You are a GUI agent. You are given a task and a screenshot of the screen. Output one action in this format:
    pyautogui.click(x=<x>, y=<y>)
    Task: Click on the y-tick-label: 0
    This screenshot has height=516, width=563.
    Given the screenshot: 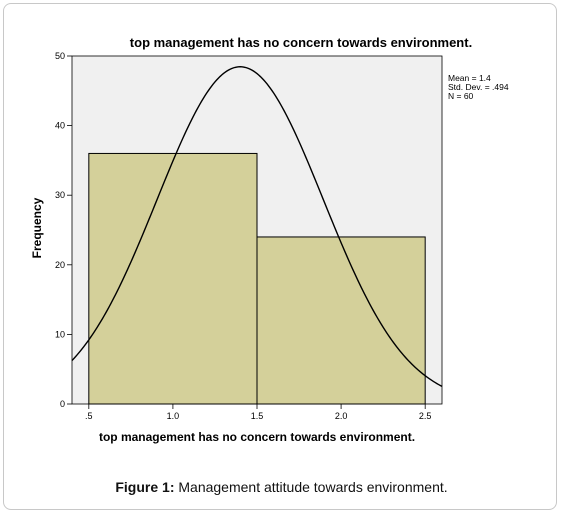 What is the action you would take?
    pyautogui.click(x=62, y=404)
    